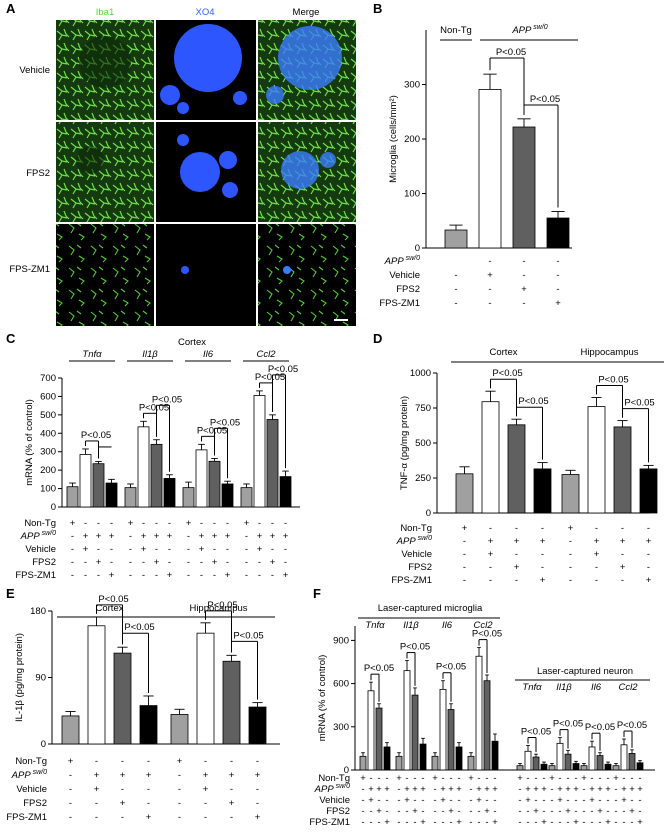  Describe the element at coordinates (404, 275) in the screenshot. I see `chart-b-condition-label: Vehicle` at that location.